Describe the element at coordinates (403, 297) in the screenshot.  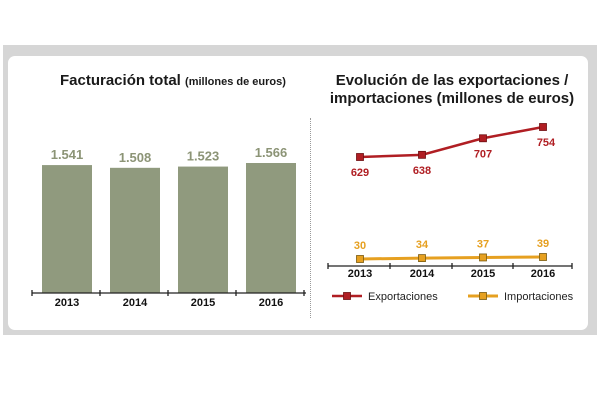
I see `legend-exportaciones-label: Exportaciones` at that location.